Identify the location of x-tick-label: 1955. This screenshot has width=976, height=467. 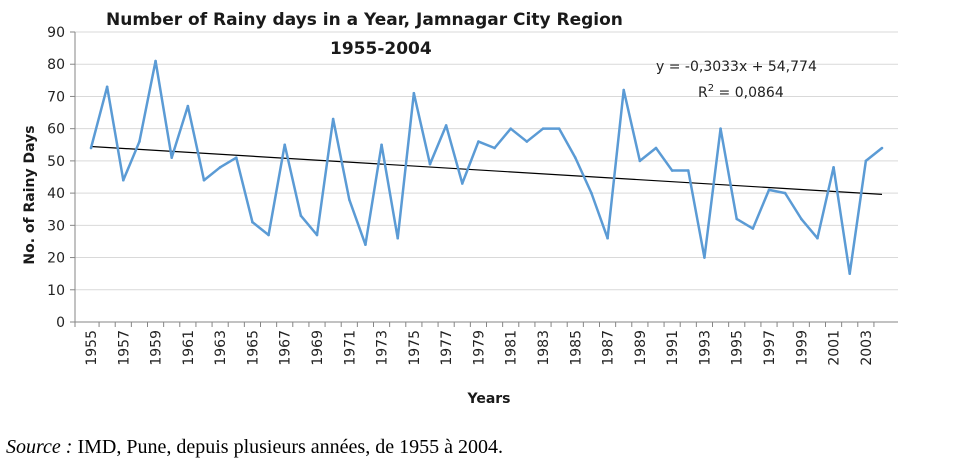
(92, 348).